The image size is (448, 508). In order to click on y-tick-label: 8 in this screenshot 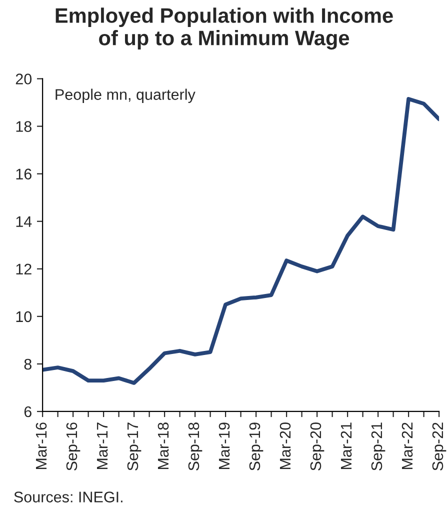, I will do `click(28, 364)`.